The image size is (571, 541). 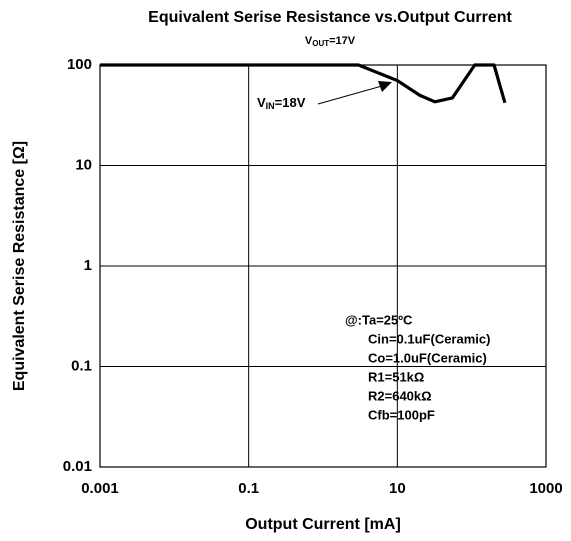 What do you see at coordinates (79, 64) in the screenshot?
I see `y-tick-label: 100` at bounding box center [79, 64].